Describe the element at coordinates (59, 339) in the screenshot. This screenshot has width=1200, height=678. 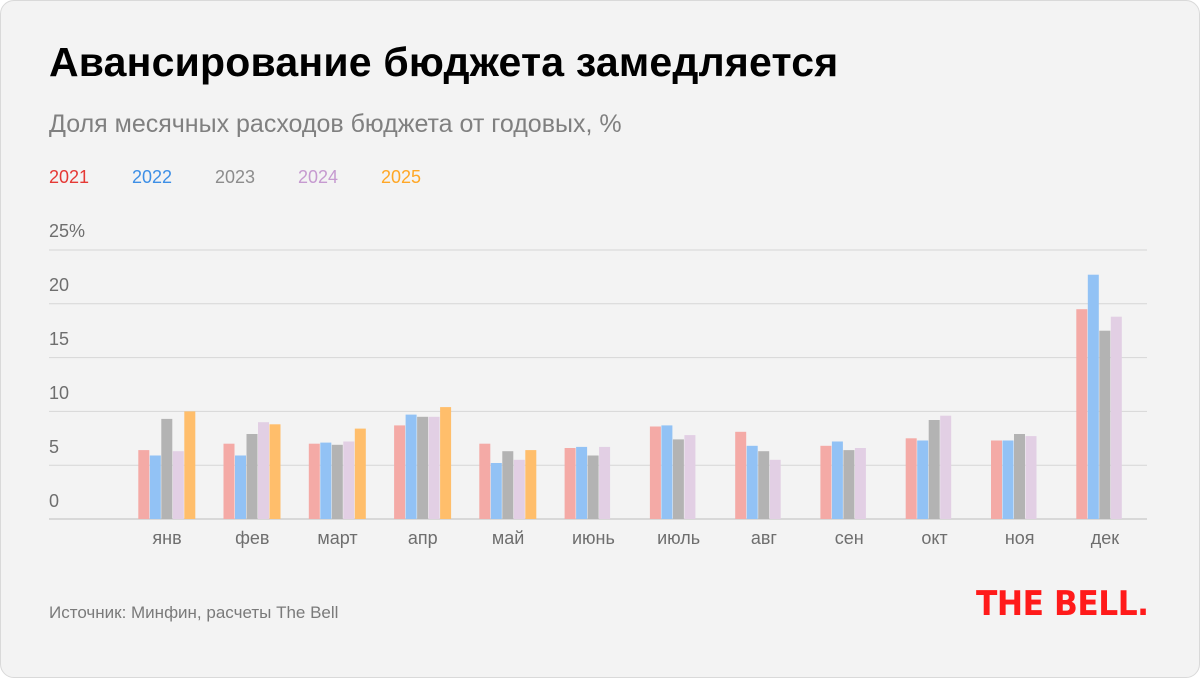
I see `y-tick-label: 15` at that location.